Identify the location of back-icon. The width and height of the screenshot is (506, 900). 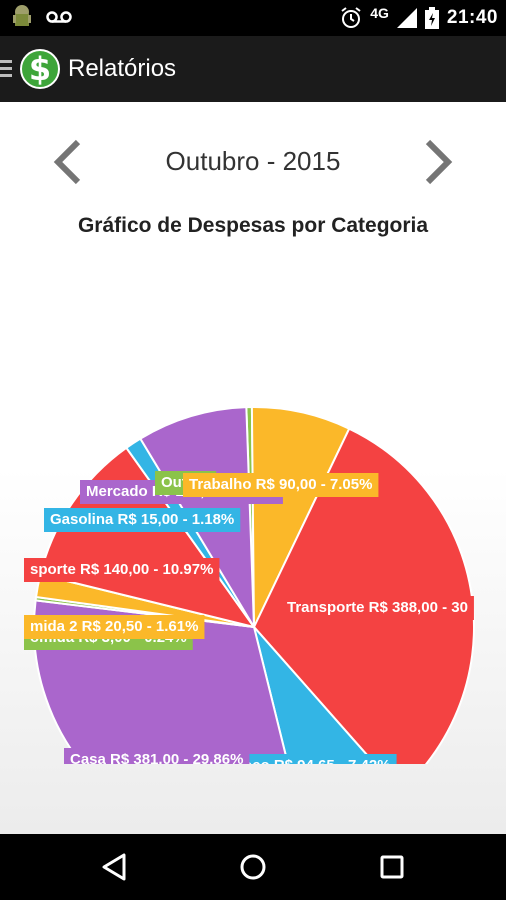
(114, 867).